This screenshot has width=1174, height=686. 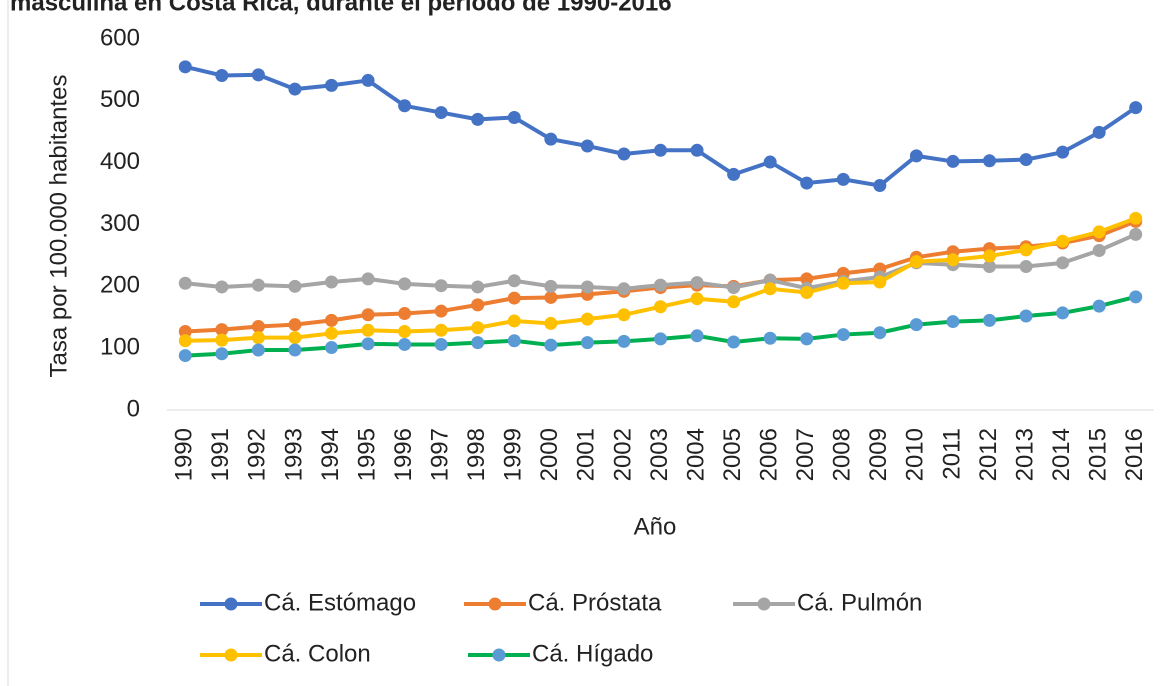 What do you see at coordinates (1098, 454) in the screenshot?
I see `x-tick-label: 2015` at bounding box center [1098, 454].